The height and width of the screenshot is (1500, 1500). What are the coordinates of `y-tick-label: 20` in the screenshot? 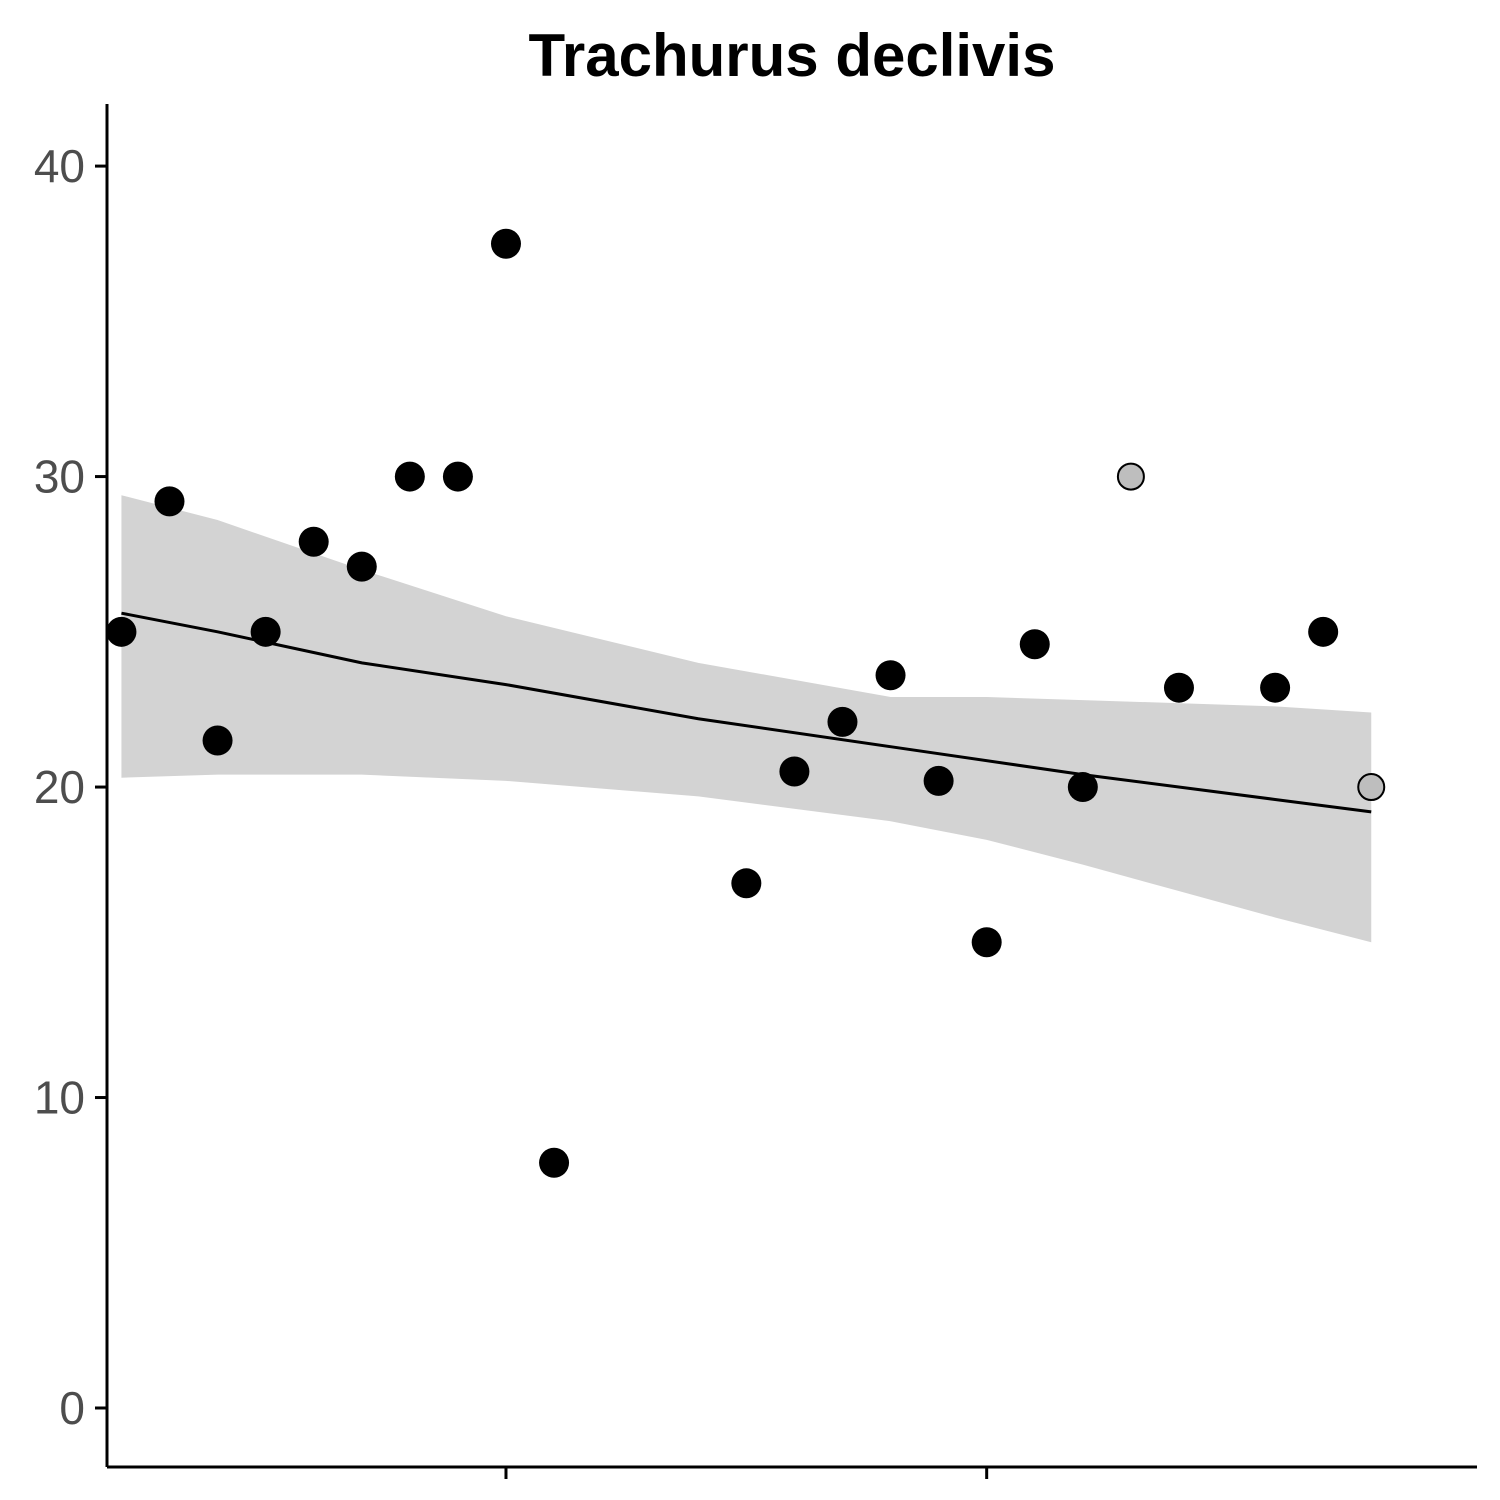 It's located at (59, 787).